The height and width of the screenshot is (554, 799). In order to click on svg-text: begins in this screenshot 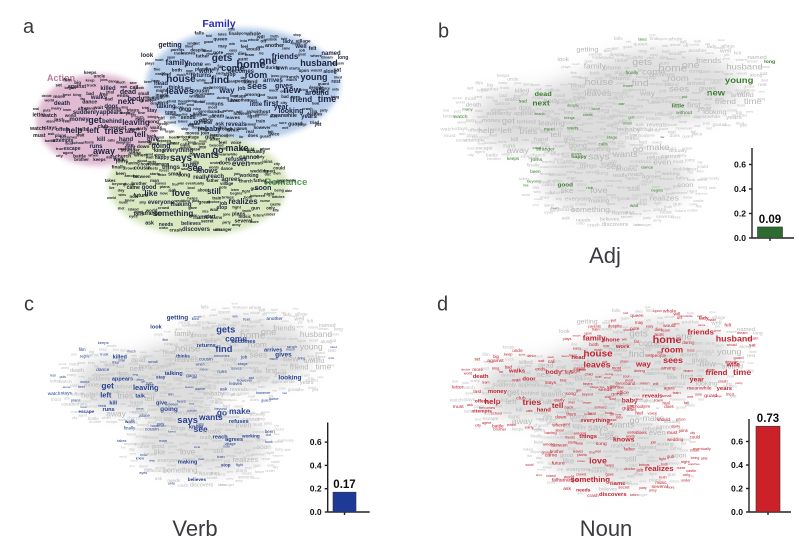, I will do `click(657, 191)`.